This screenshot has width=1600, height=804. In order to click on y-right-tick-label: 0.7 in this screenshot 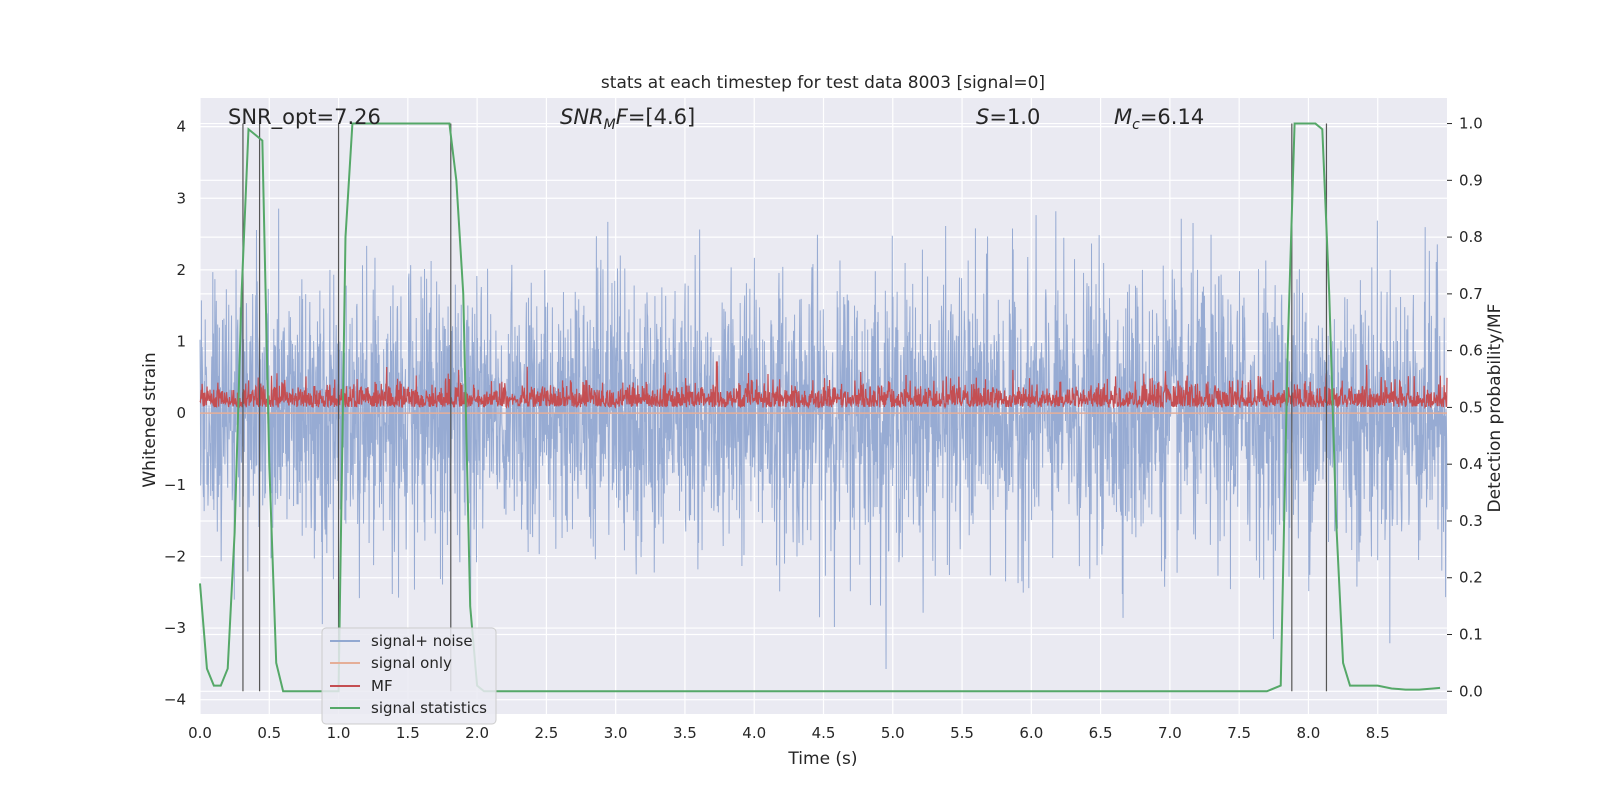, I will do `click(1471, 294)`.